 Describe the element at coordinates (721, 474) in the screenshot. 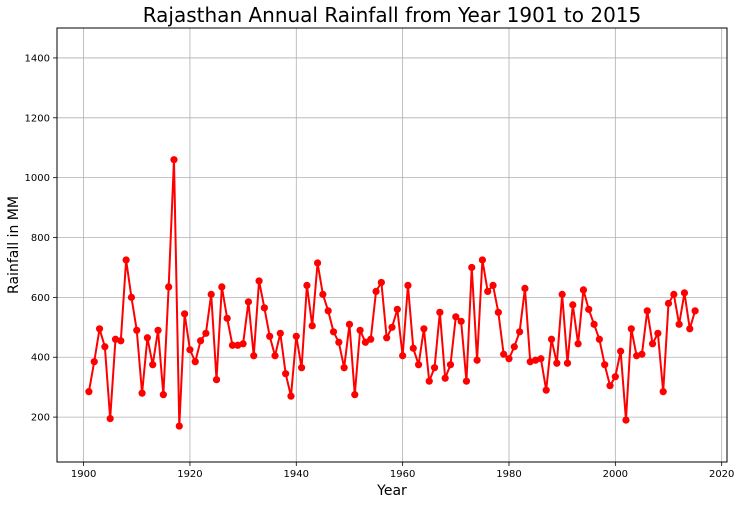

I see `x-tick-label: 2020` at that location.